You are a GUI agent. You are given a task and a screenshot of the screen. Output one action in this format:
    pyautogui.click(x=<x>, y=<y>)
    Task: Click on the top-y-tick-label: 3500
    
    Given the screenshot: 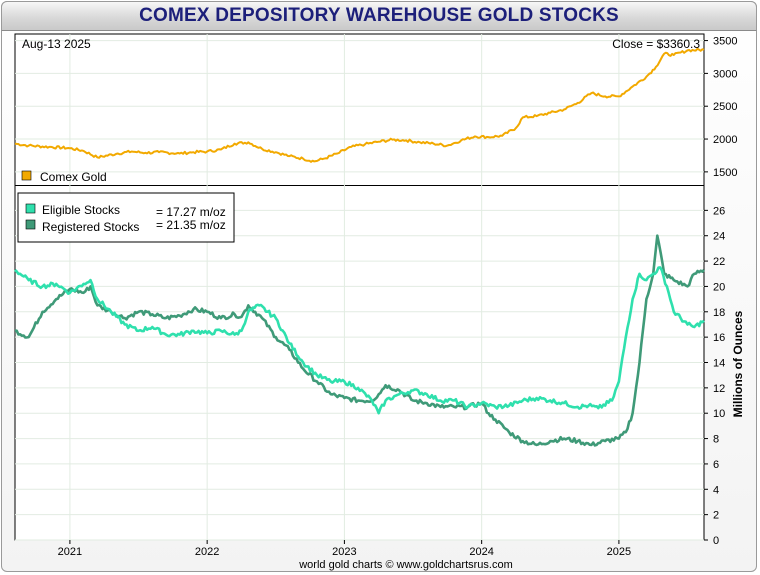 What is the action you would take?
    pyautogui.click(x=725, y=42)
    